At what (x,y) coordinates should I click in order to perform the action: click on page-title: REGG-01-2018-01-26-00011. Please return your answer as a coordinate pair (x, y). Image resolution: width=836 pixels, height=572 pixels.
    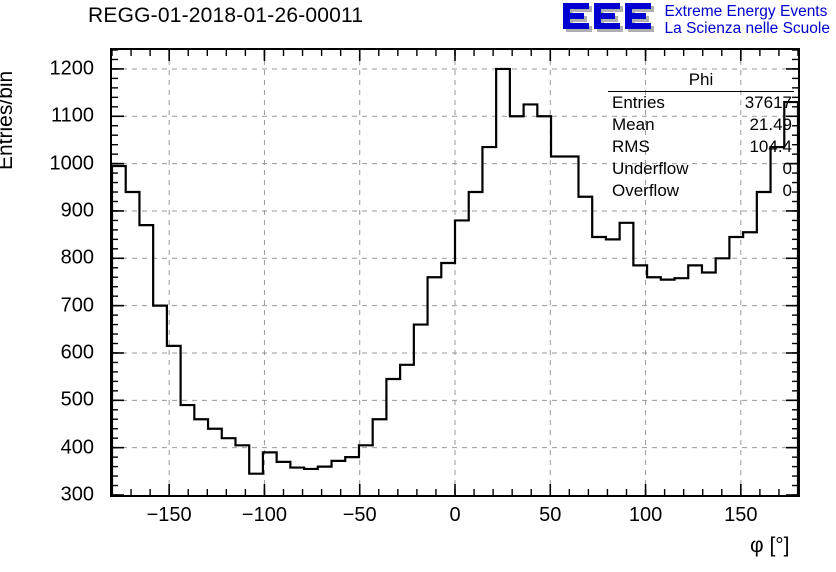
    Looking at the image, I should click on (226, 15).